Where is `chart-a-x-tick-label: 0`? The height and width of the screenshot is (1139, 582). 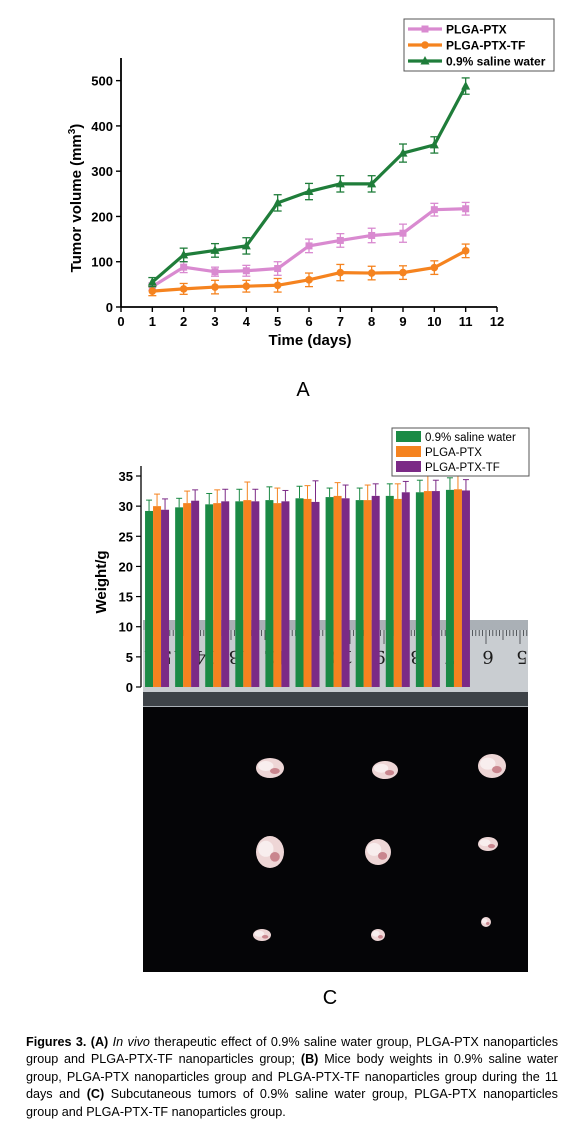
chart-a-x-tick-label: 0 is located at coordinates (120, 321).